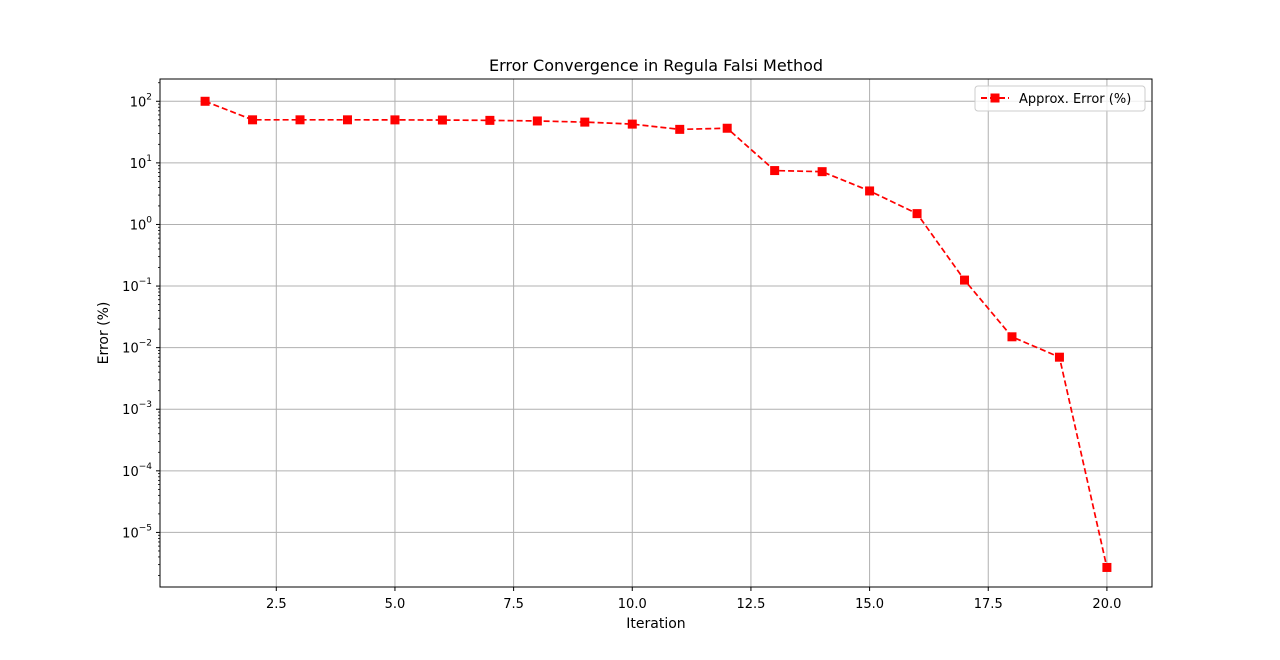 Image resolution: width=1280 pixels, height=660 pixels. I want to click on x-tick-label: 2.5, so click(276, 604).